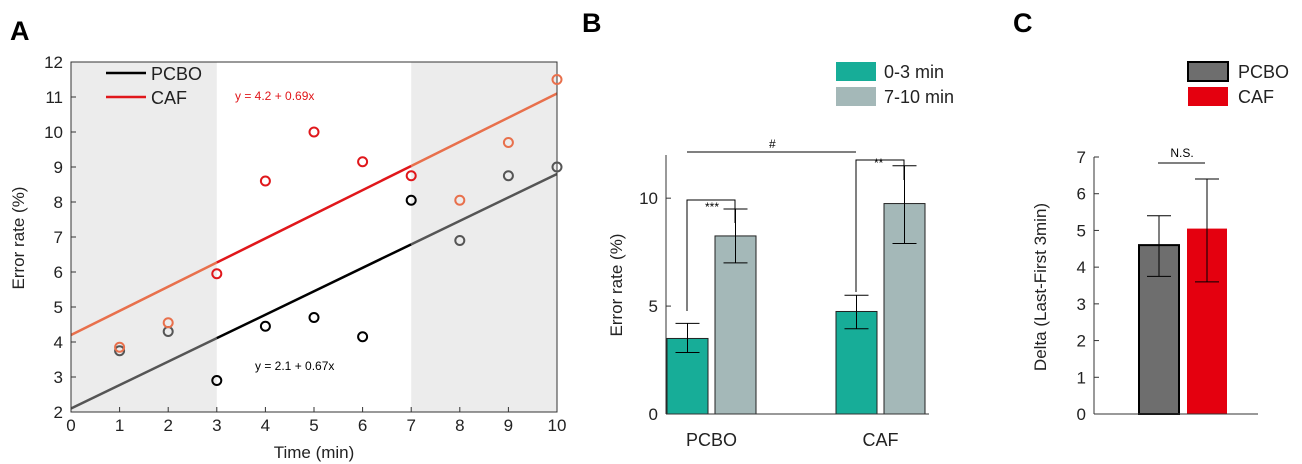 The image size is (1302, 464). Describe the element at coordinates (914, 72) in the screenshot. I see `legend-label-0-3: 0-3 min` at that location.